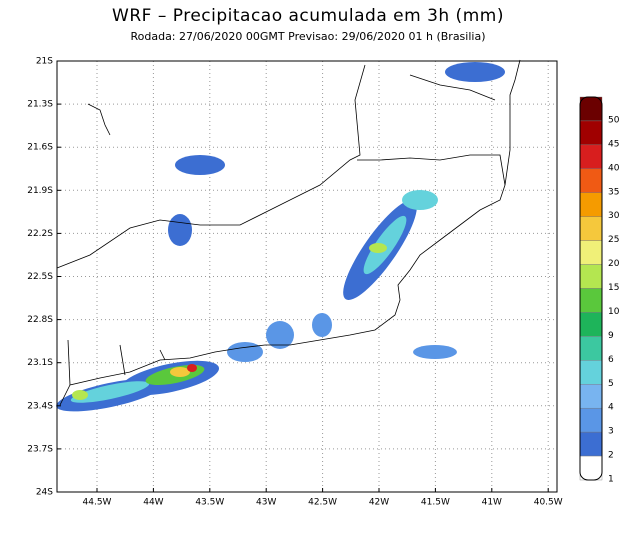 The width and height of the screenshot is (640, 541). What do you see at coordinates (614, 312) in the screenshot?
I see `colorbar-label: 10` at bounding box center [614, 312].